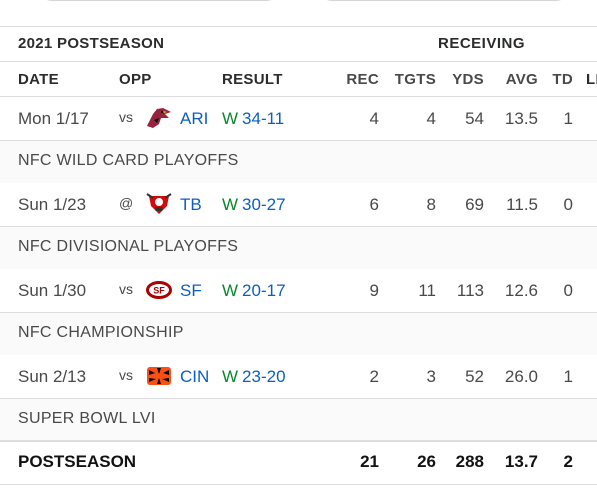 This screenshot has width=597, height=500. I want to click on stat-yds: 69, so click(474, 204).